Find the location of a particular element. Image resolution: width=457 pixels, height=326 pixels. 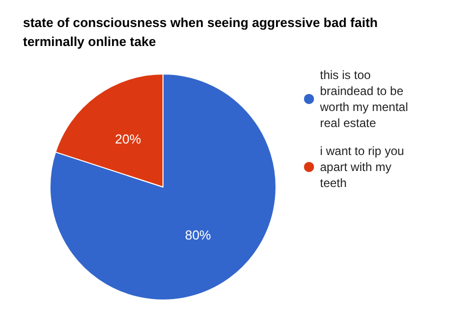

legend-label: i want to rip you apart with my teeth is located at coordinates (364, 167).